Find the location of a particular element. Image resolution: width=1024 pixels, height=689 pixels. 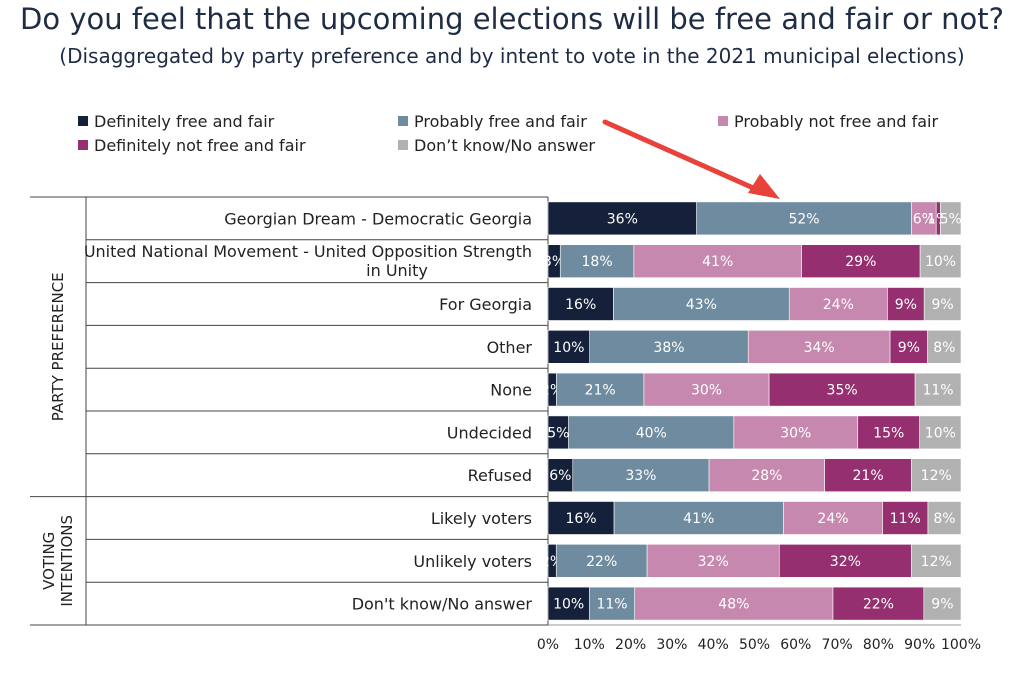

data-label-probably-not: 6% is located at coordinates (924, 219).